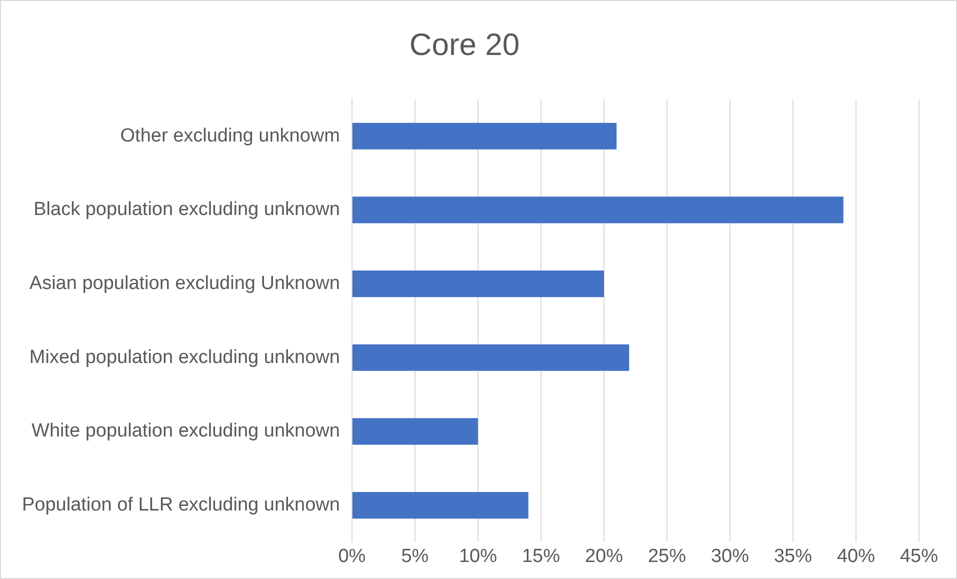 The image size is (957, 579). I want to click on y-tick-label: Asian population excluding Unknown, so click(184, 283).